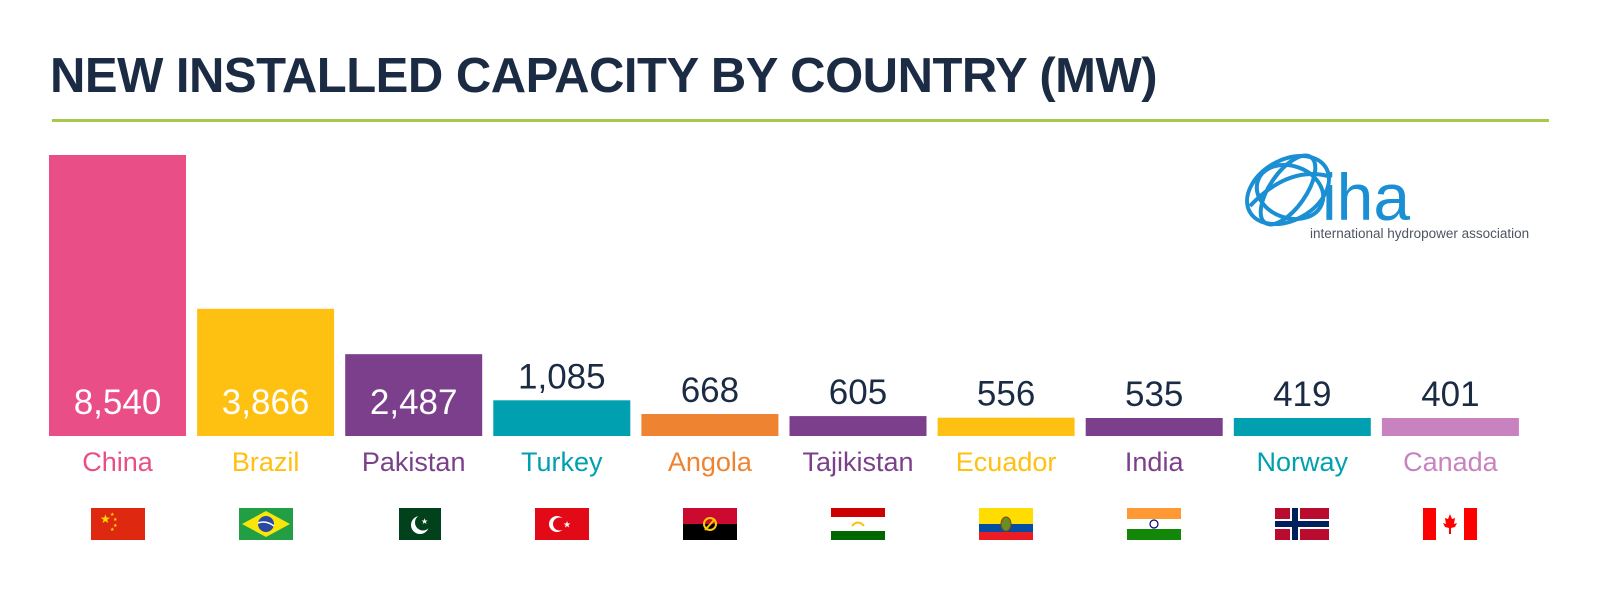  What do you see at coordinates (710, 425) in the screenshot?
I see `bar-angola` at bounding box center [710, 425].